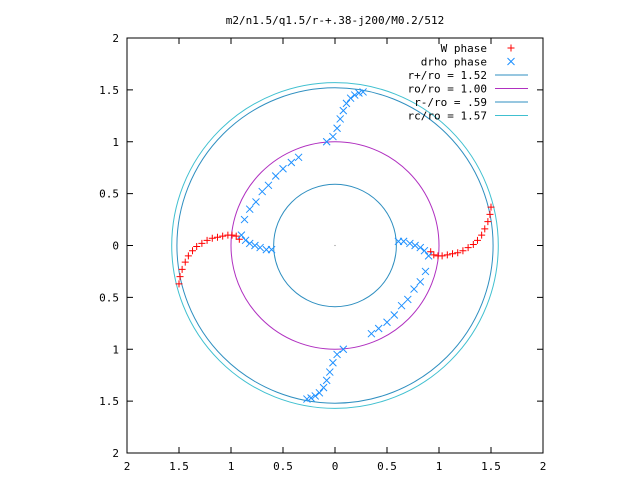 The height and width of the screenshot is (480, 640). I want to click on legend-label: r-/ro = .59, so click(450, 102).